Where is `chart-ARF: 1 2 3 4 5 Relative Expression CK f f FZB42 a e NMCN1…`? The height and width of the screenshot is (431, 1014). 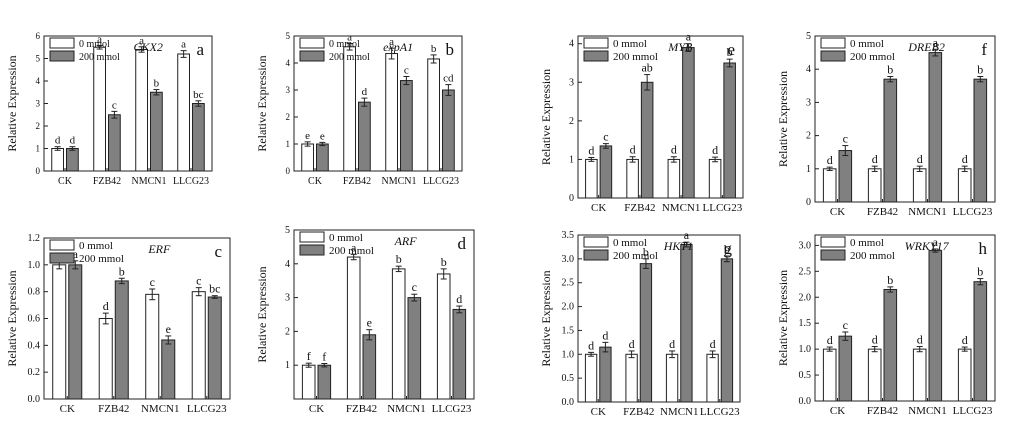 chart-ARF: 1 2 3 4 5 Relative Expression CK f f FZB42 a e NMCN1… is located at coordinates (365, 320).